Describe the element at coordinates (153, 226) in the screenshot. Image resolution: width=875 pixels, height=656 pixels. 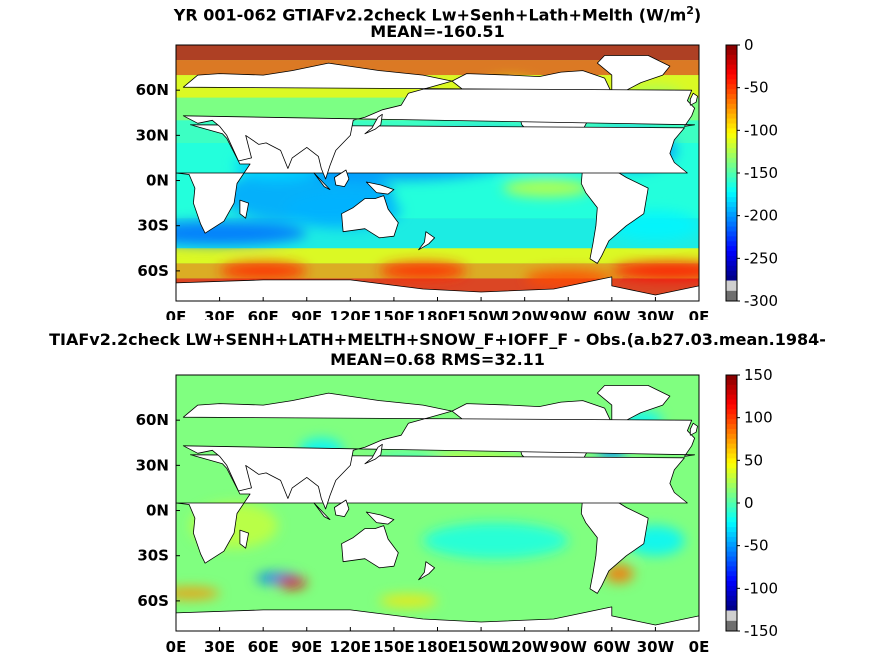
I see `y-tick-label: 30S` at that location.